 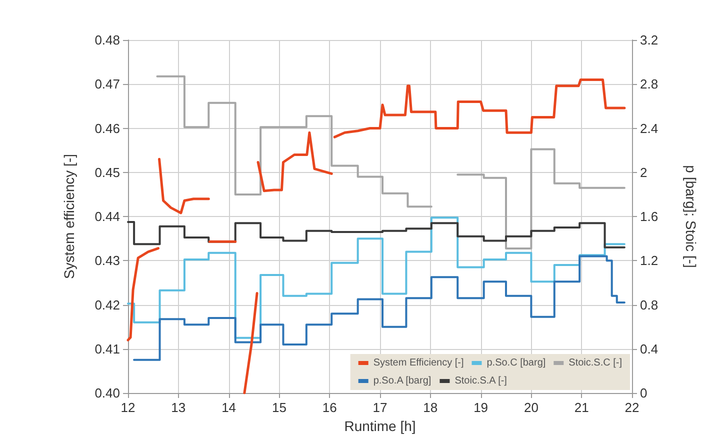 I want to click on y-tick-label: 0.40, so click(x=107, y=393).